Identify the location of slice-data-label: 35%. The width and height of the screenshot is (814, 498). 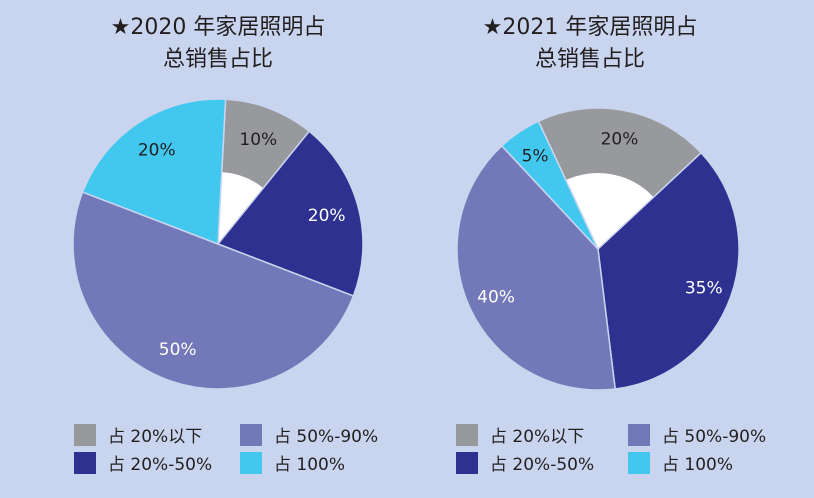
(704, 288).